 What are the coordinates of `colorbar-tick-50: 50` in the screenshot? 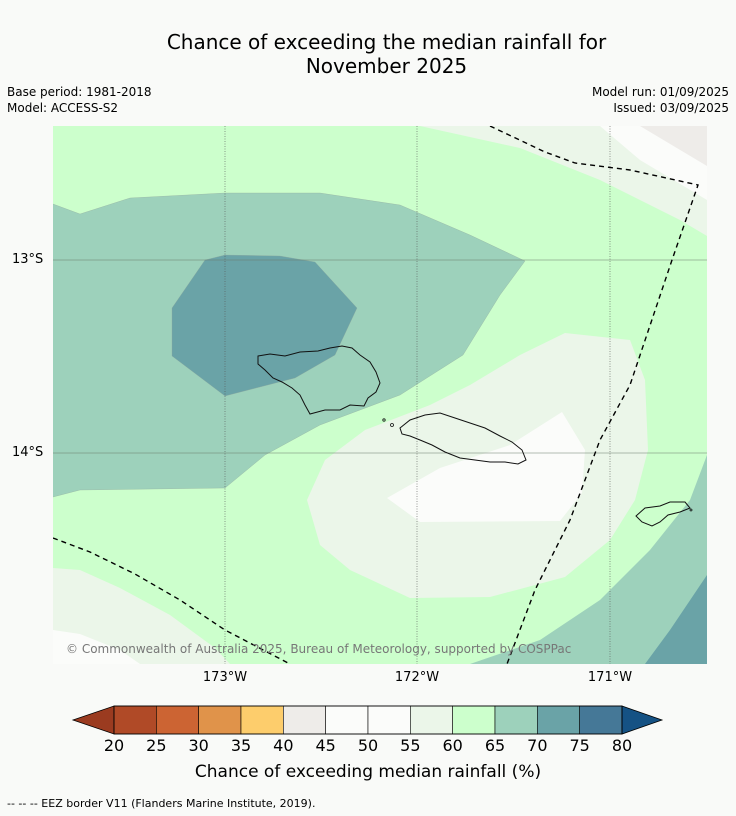 It's located at (368, 745).